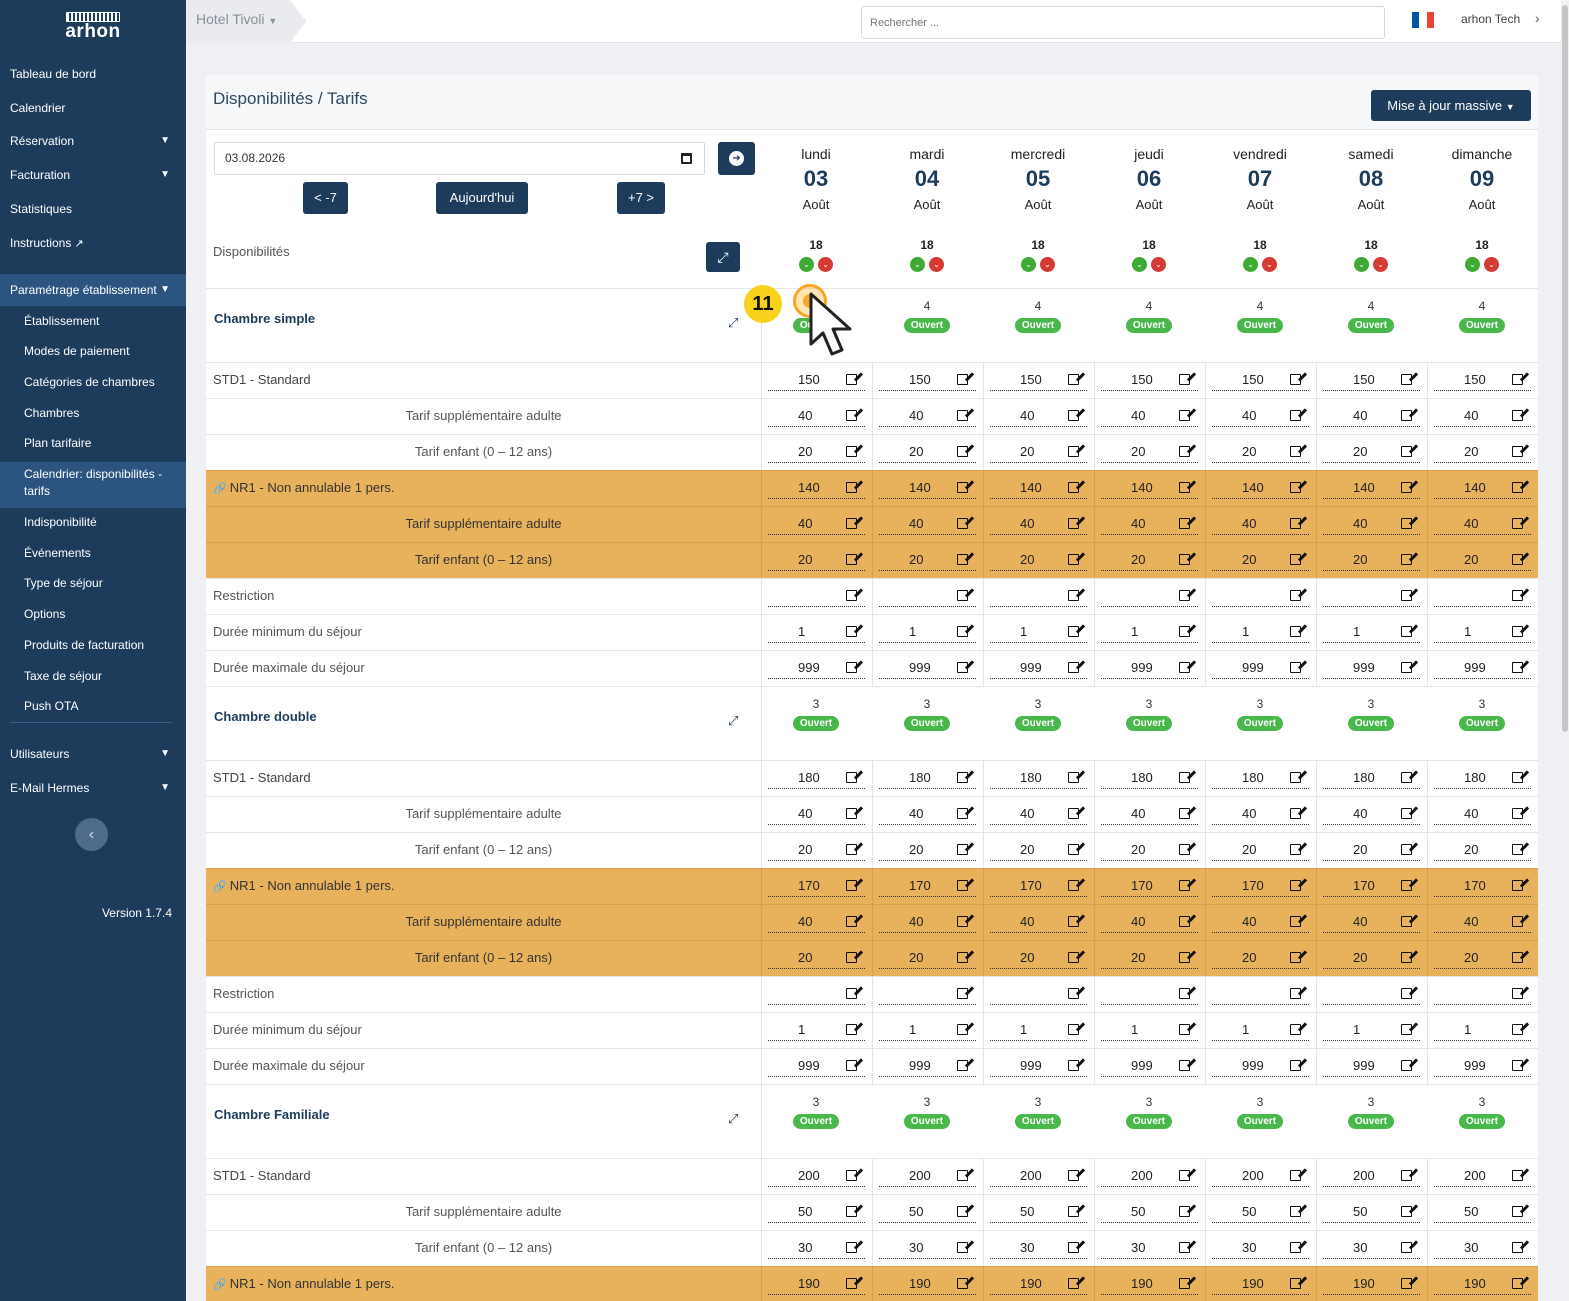 The width and height of the screenshot is (1569, 1301). Describe the element at coordinates (93, 209) in the screenshot. I see `sidebar-item: Statistiques` at that location.